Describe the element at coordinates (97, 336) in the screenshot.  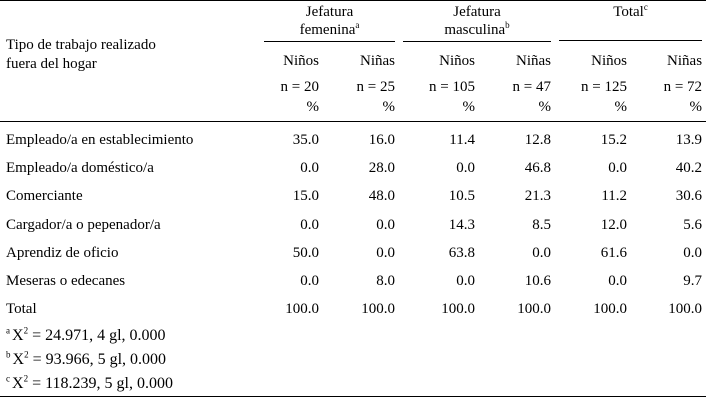
I see `footnote-text: = 24.971, 4 gl, 0.000` at that location.